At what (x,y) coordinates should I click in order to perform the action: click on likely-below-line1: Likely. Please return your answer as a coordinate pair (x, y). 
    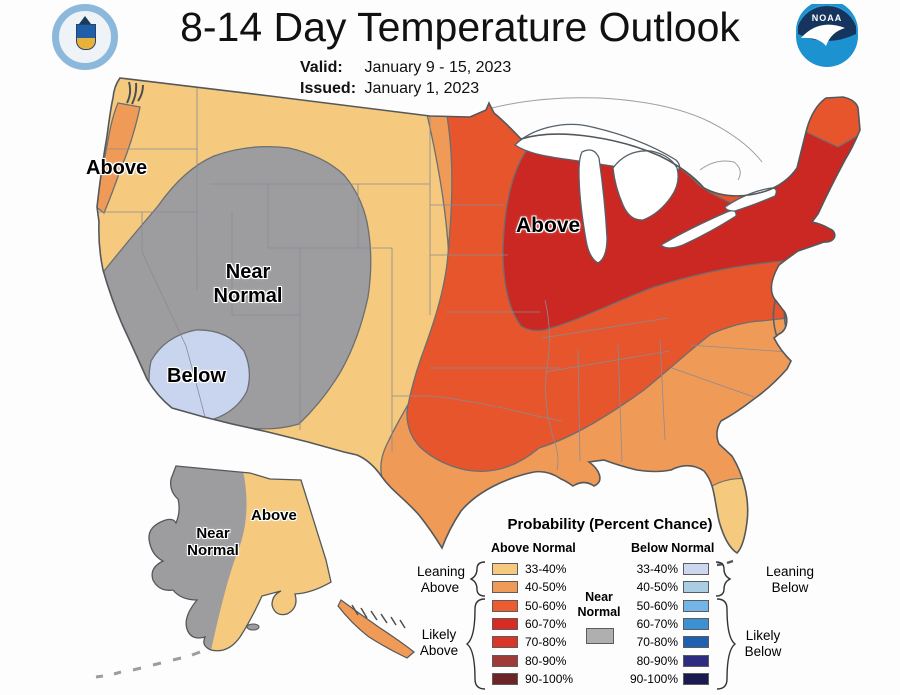
    Looking at the image, I should click on (763, 635).